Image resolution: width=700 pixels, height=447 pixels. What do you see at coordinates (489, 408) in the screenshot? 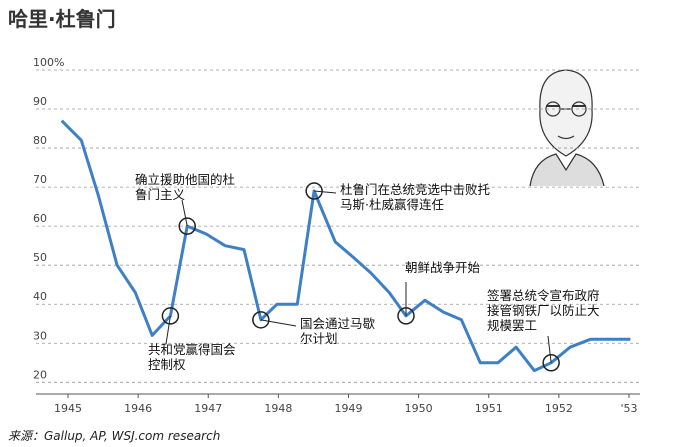
I see `x-tick-label: 1951` at bounding box center [489, 408].